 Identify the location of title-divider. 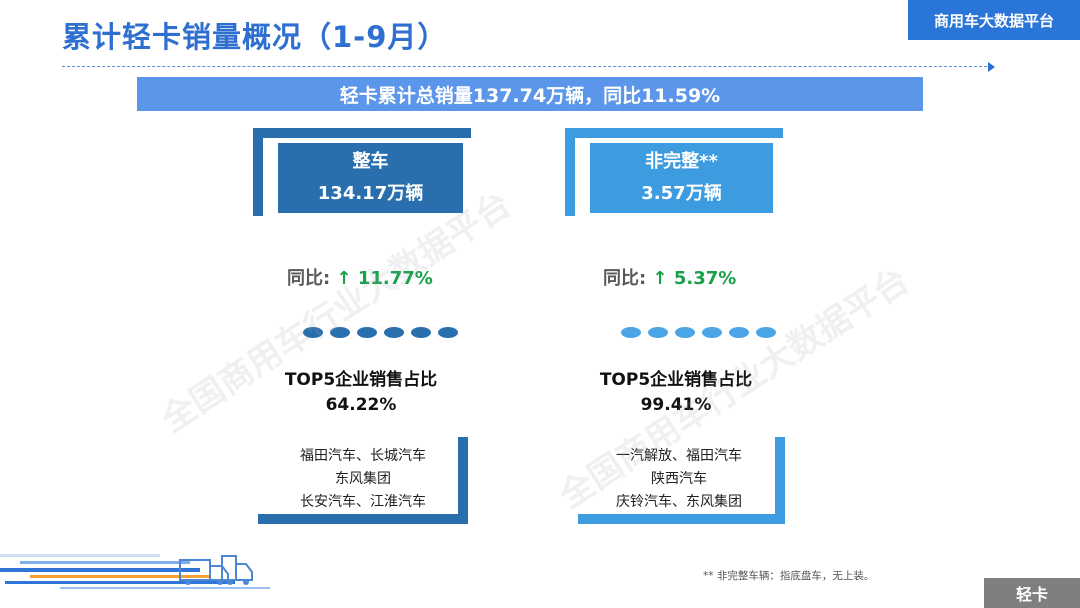
(527, 66).